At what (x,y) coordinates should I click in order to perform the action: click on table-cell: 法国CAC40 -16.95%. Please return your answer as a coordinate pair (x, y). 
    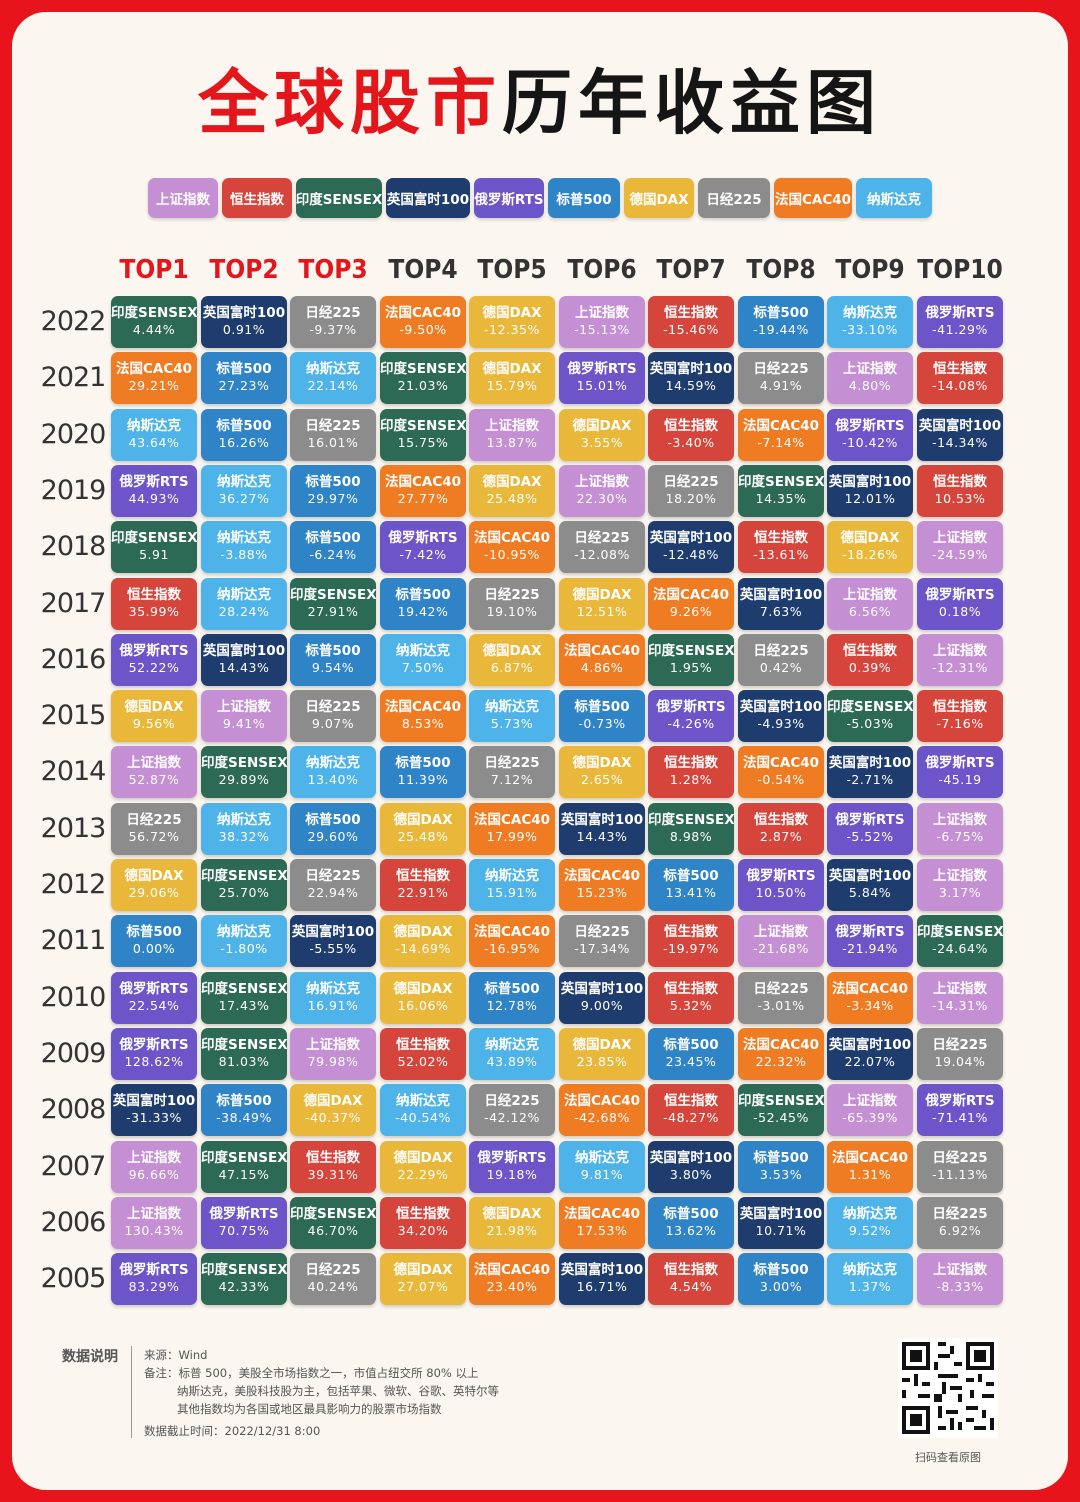
    Looking at the image, I should click on (512, 941).